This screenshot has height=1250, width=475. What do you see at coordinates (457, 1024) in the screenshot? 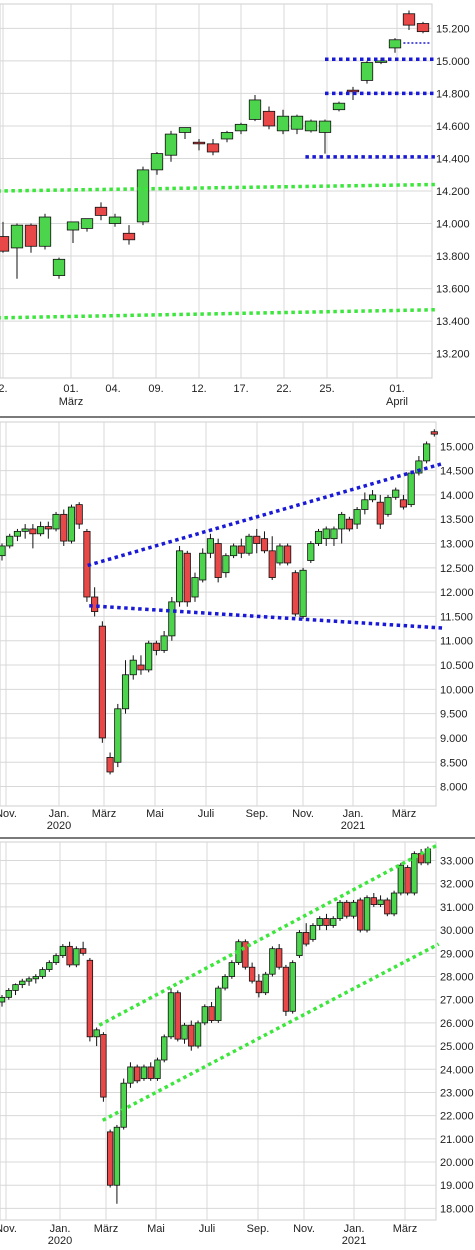
I see `y-tick-label: 26.000` at bounding box center [457, 1024].